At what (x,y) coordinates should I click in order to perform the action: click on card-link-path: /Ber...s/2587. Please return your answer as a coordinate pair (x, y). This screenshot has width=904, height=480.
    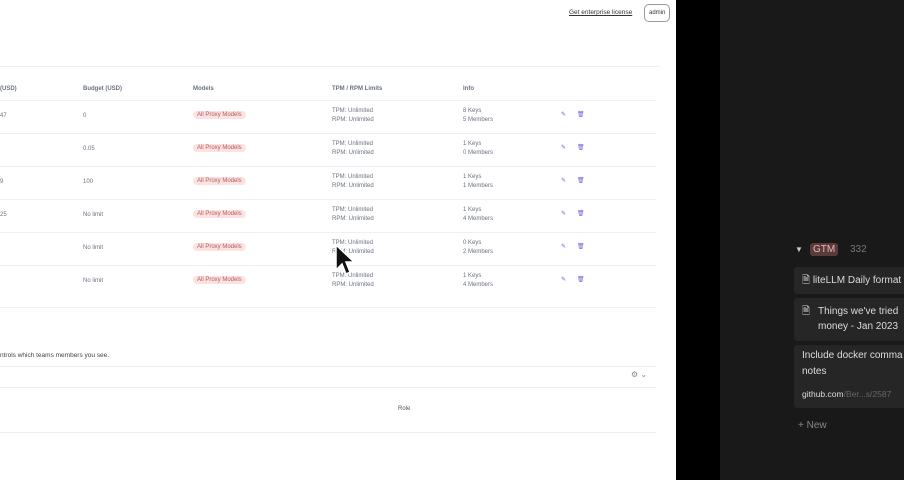
    Looking at the image, I should click on (867, 394).